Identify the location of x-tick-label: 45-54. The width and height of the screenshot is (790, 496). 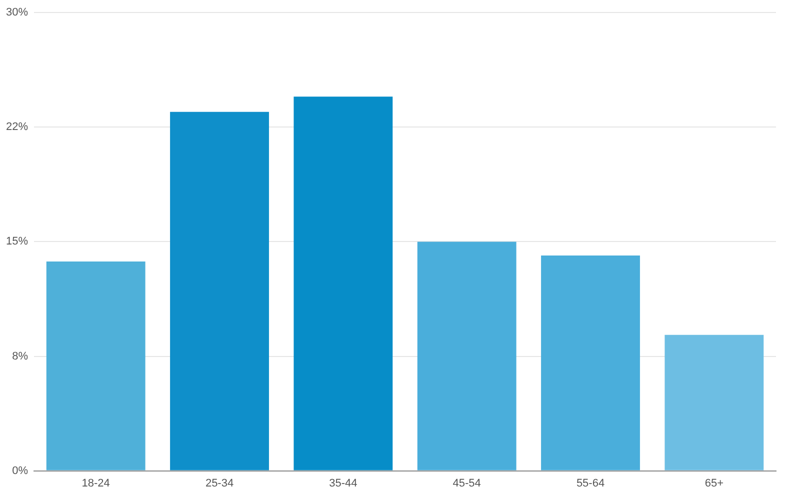
(466, 483).